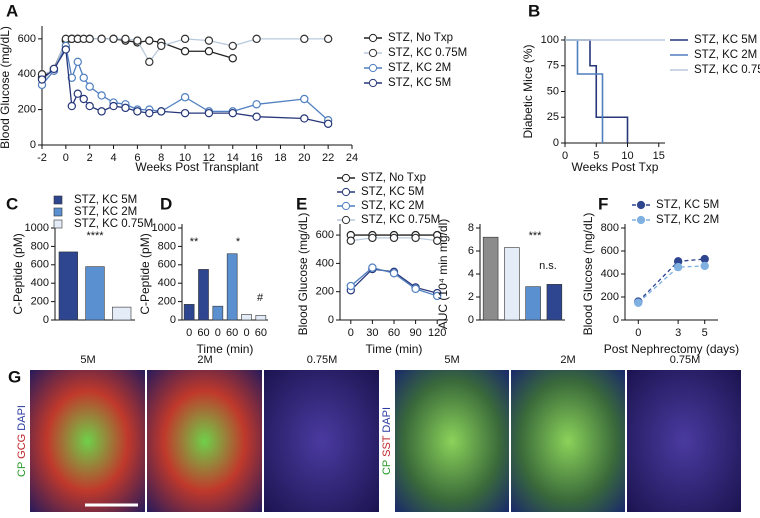 This screenshot has height=518, width=760. What do you see at coordinates (659, 156) in the screenshot?
I see `x-tick-label: 15` at bounding box center [659, 156].